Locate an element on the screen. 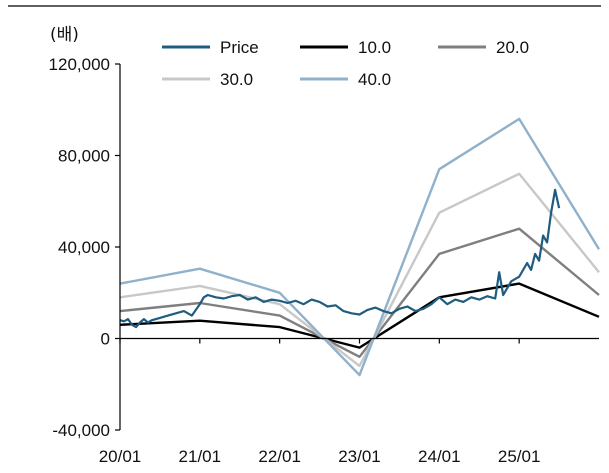 This screenshot has width=609, height=473. x-tick-label: 22/01 is located at coordinates (279, 456).